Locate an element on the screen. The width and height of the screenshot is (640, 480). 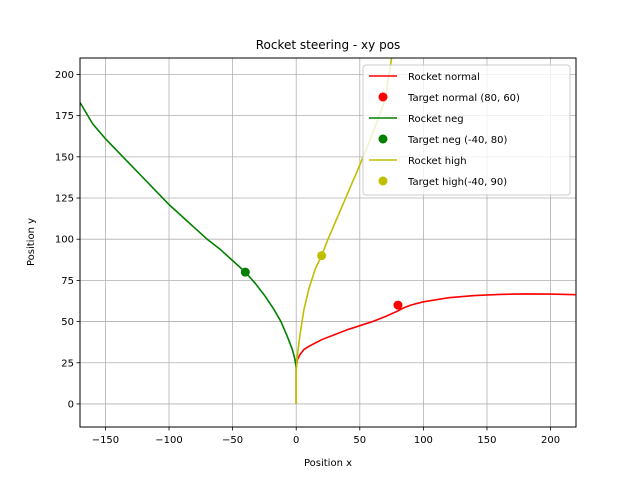
legend-box is located at coordinates (466, 130).